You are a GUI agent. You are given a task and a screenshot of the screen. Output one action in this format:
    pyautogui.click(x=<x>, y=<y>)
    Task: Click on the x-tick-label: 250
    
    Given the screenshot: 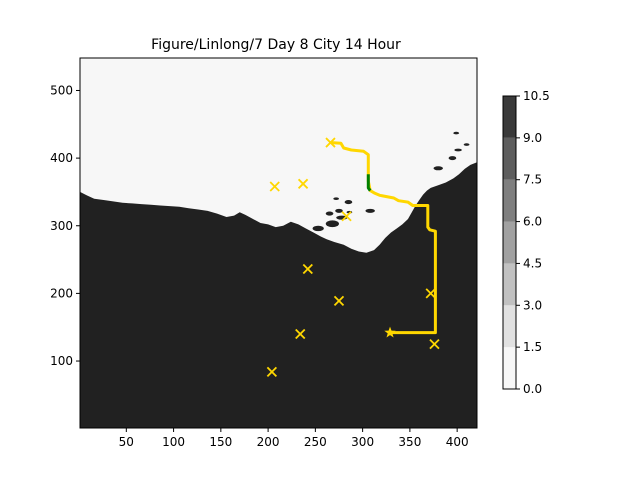 What is the action you would take?
    pyautogui.click(x=315, y=442)
    